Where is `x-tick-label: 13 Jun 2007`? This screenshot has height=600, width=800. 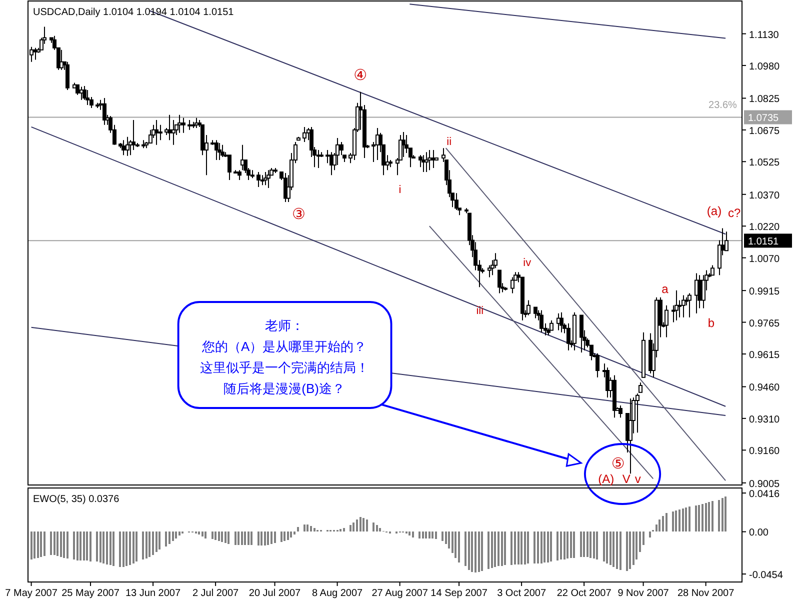 x-tick-label: 13 Jun 2007 is located at coordinates (153, 593).